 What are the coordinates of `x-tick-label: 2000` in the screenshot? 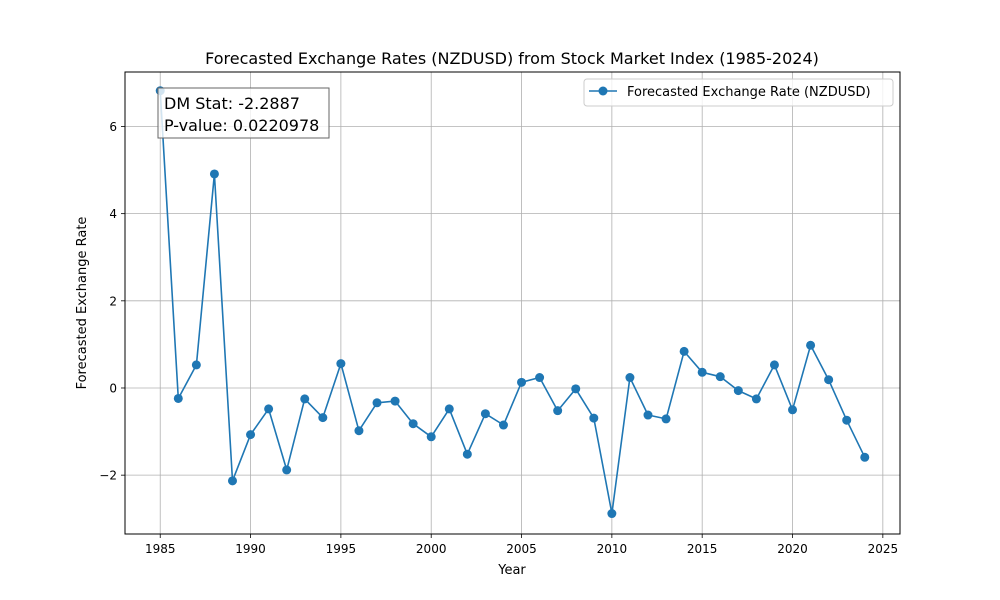 It's located at (431, 549).